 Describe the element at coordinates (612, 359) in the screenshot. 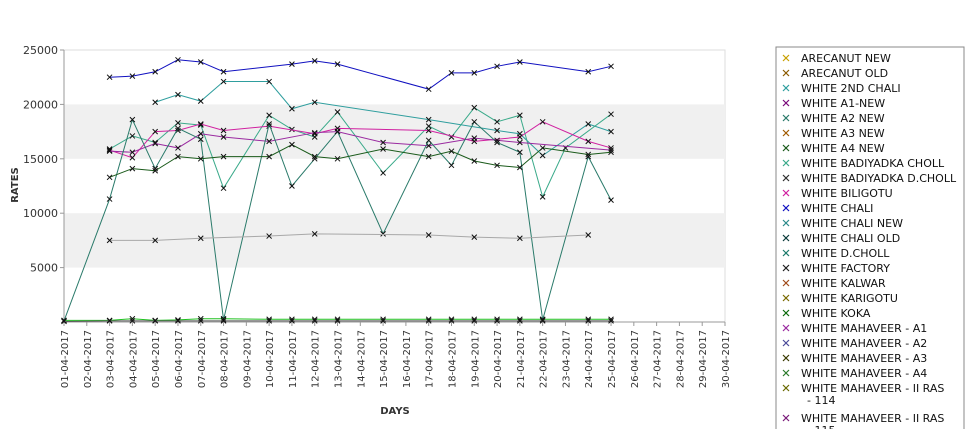

I see `x-tick-label: 25-04-2017` at that location.